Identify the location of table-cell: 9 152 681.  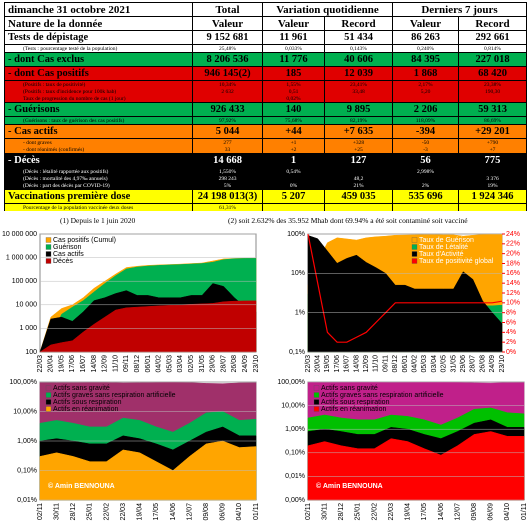
(227, 37).